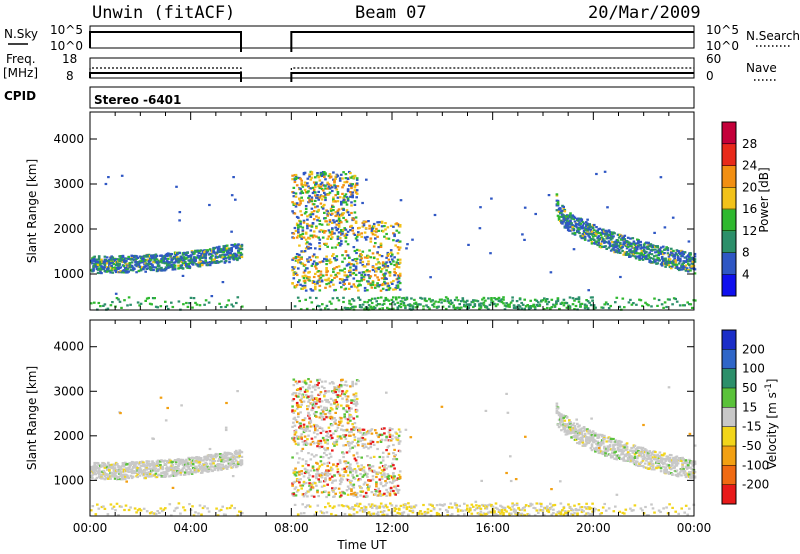 The width and height of the screenshot is (800, 554). What do you see at coordinates (32, 211) in the screenshot?
I see `power-ylabel: Slant Range [km]` at bounding box center [32, 211].